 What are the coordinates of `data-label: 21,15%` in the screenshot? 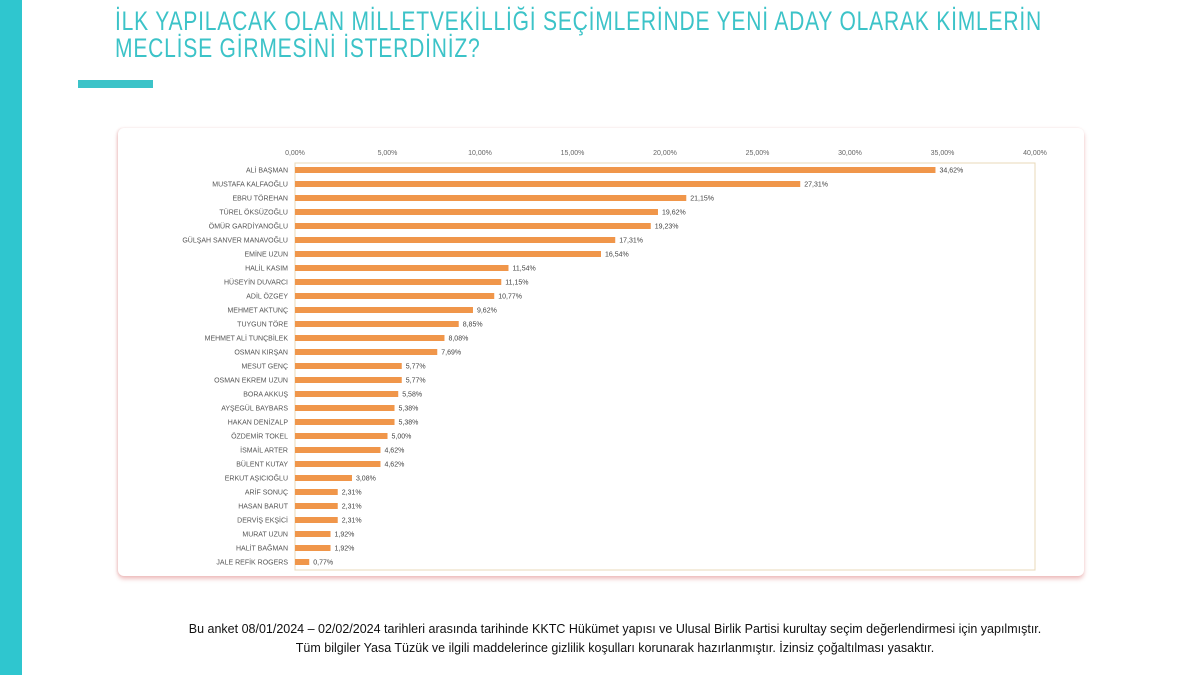 It's located at (702, 199).